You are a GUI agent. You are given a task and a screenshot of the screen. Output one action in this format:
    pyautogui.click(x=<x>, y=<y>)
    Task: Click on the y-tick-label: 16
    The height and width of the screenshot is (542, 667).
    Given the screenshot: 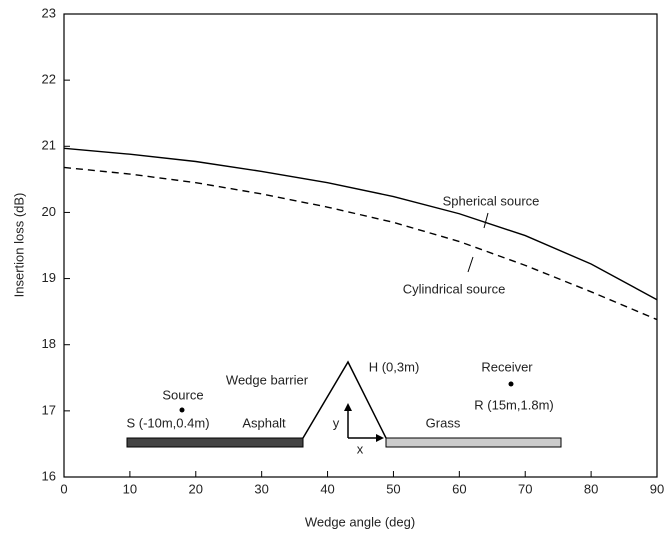 What is the action you would take?
    pyautogui.click(x=49, y=475)
    